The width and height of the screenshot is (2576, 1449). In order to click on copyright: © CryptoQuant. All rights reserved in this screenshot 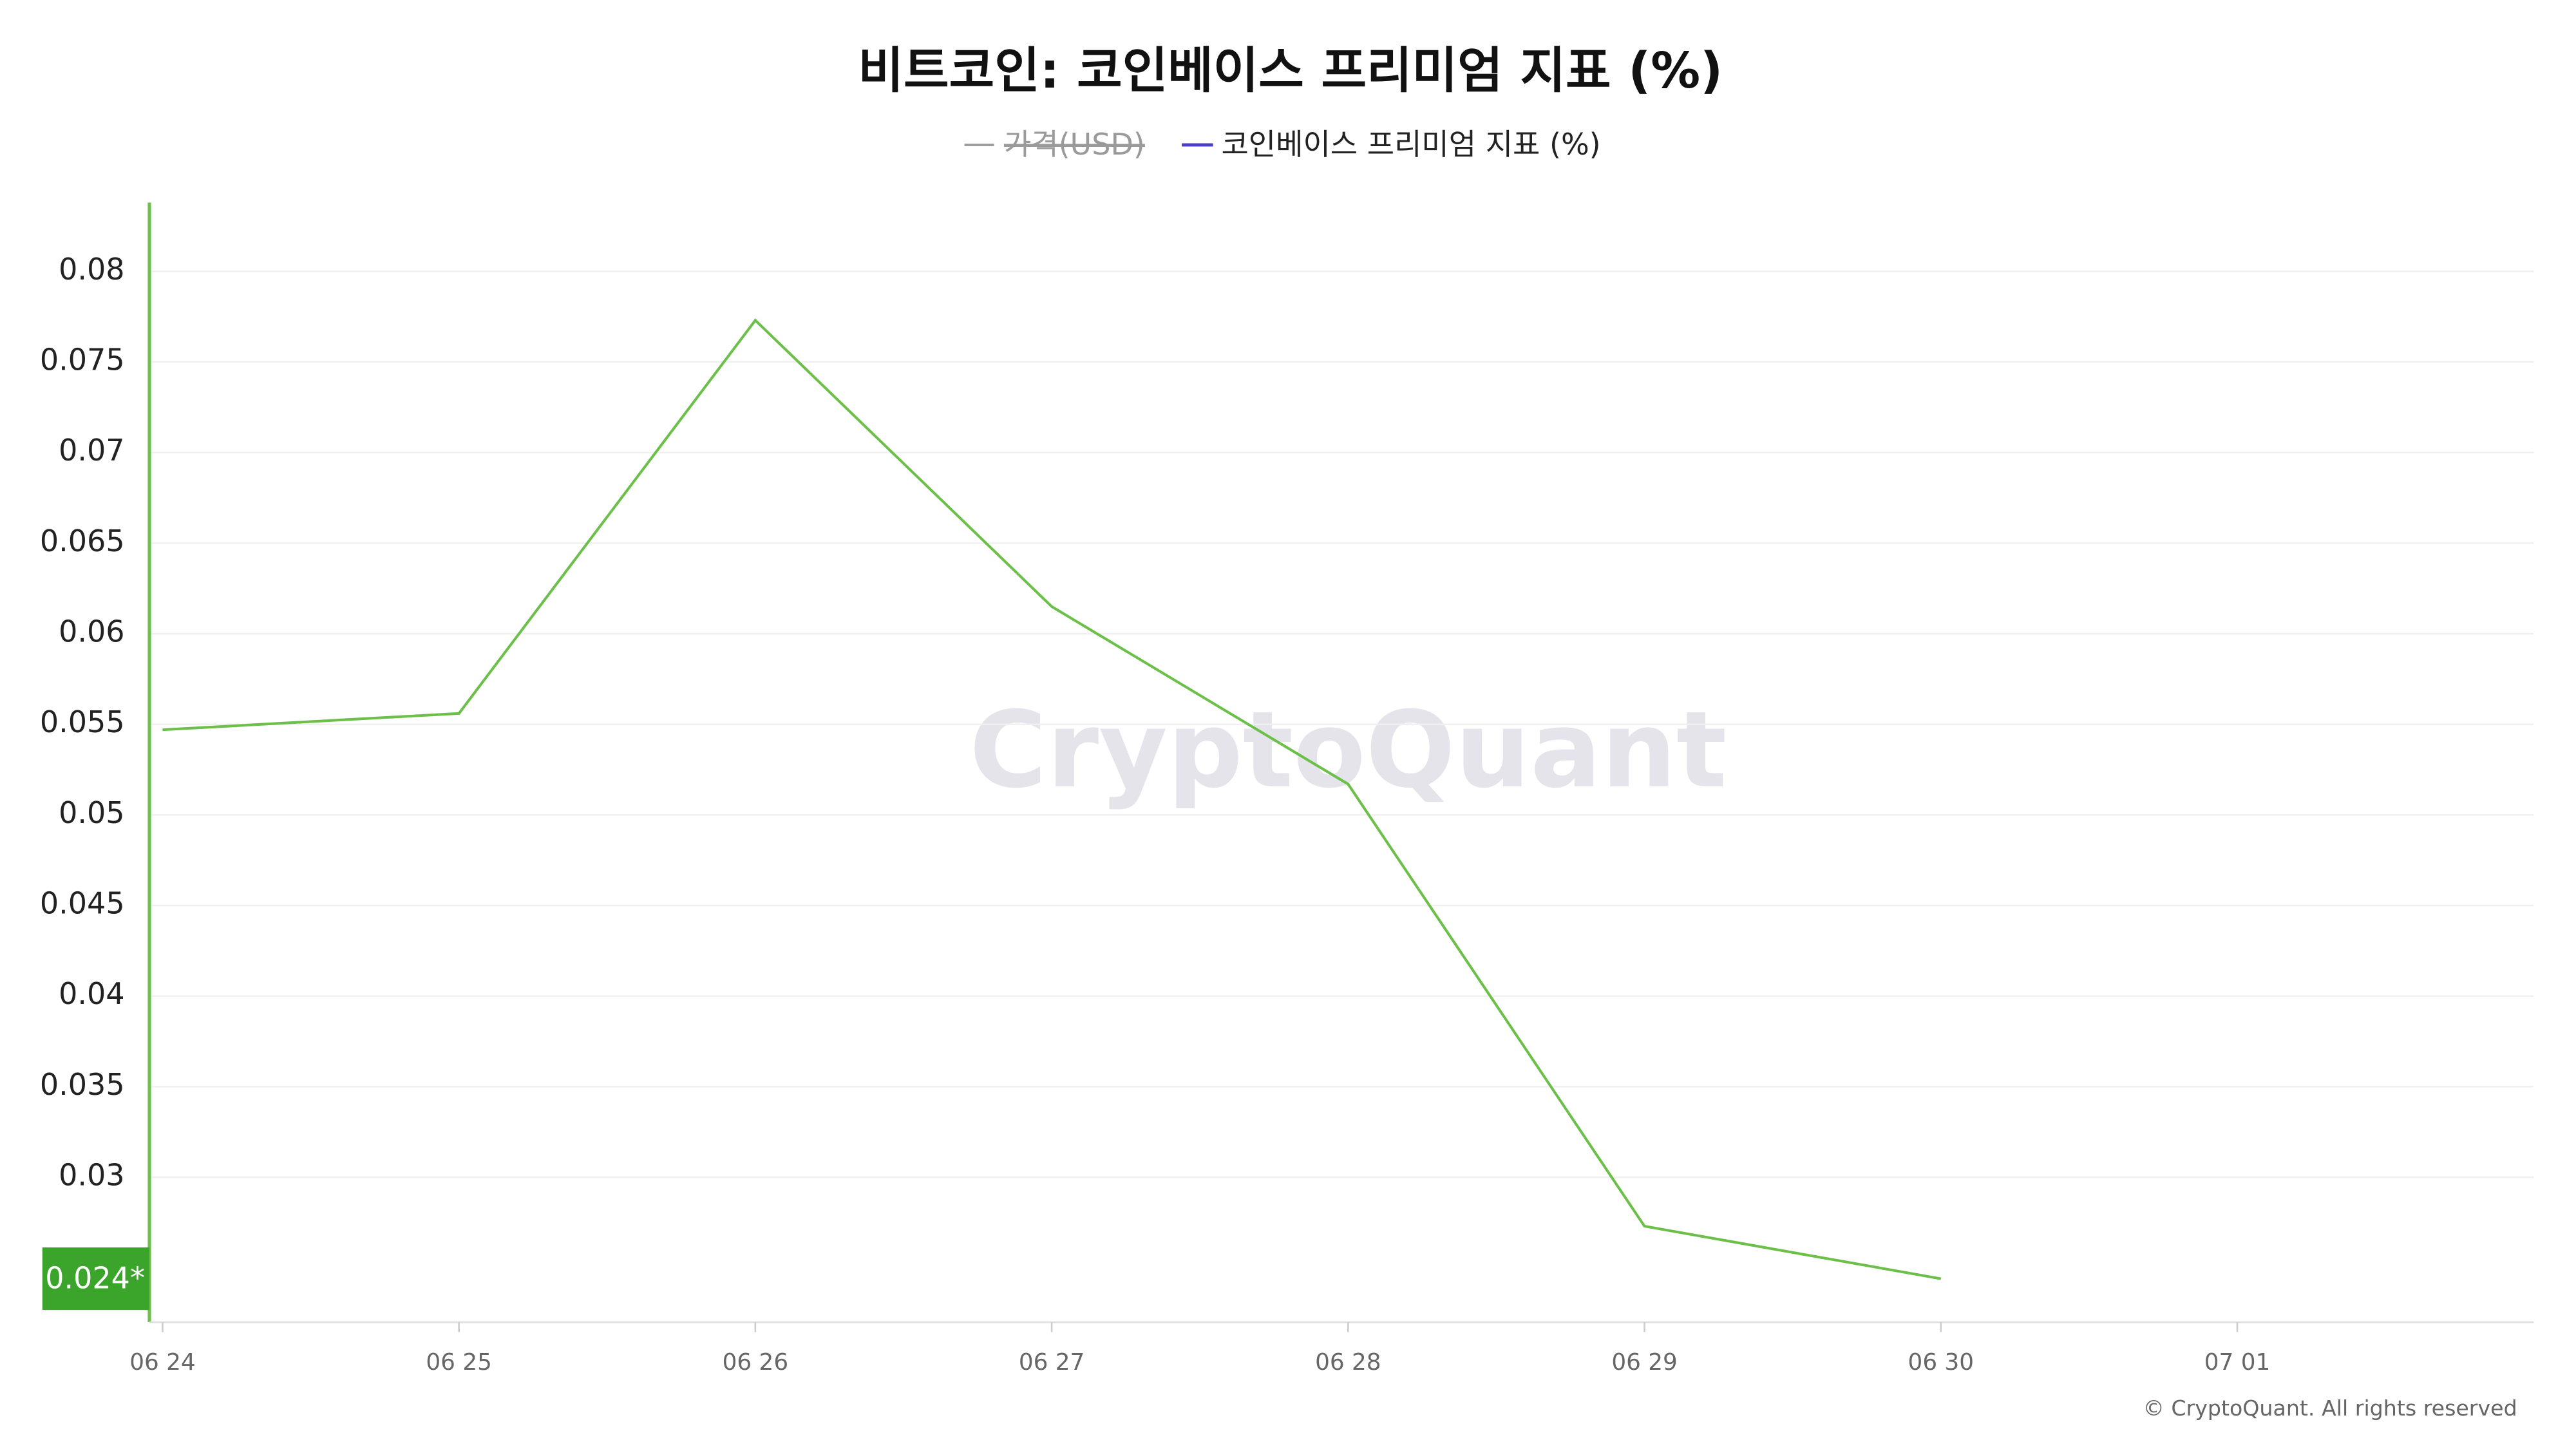, I will do `click(2330, 1409)`.